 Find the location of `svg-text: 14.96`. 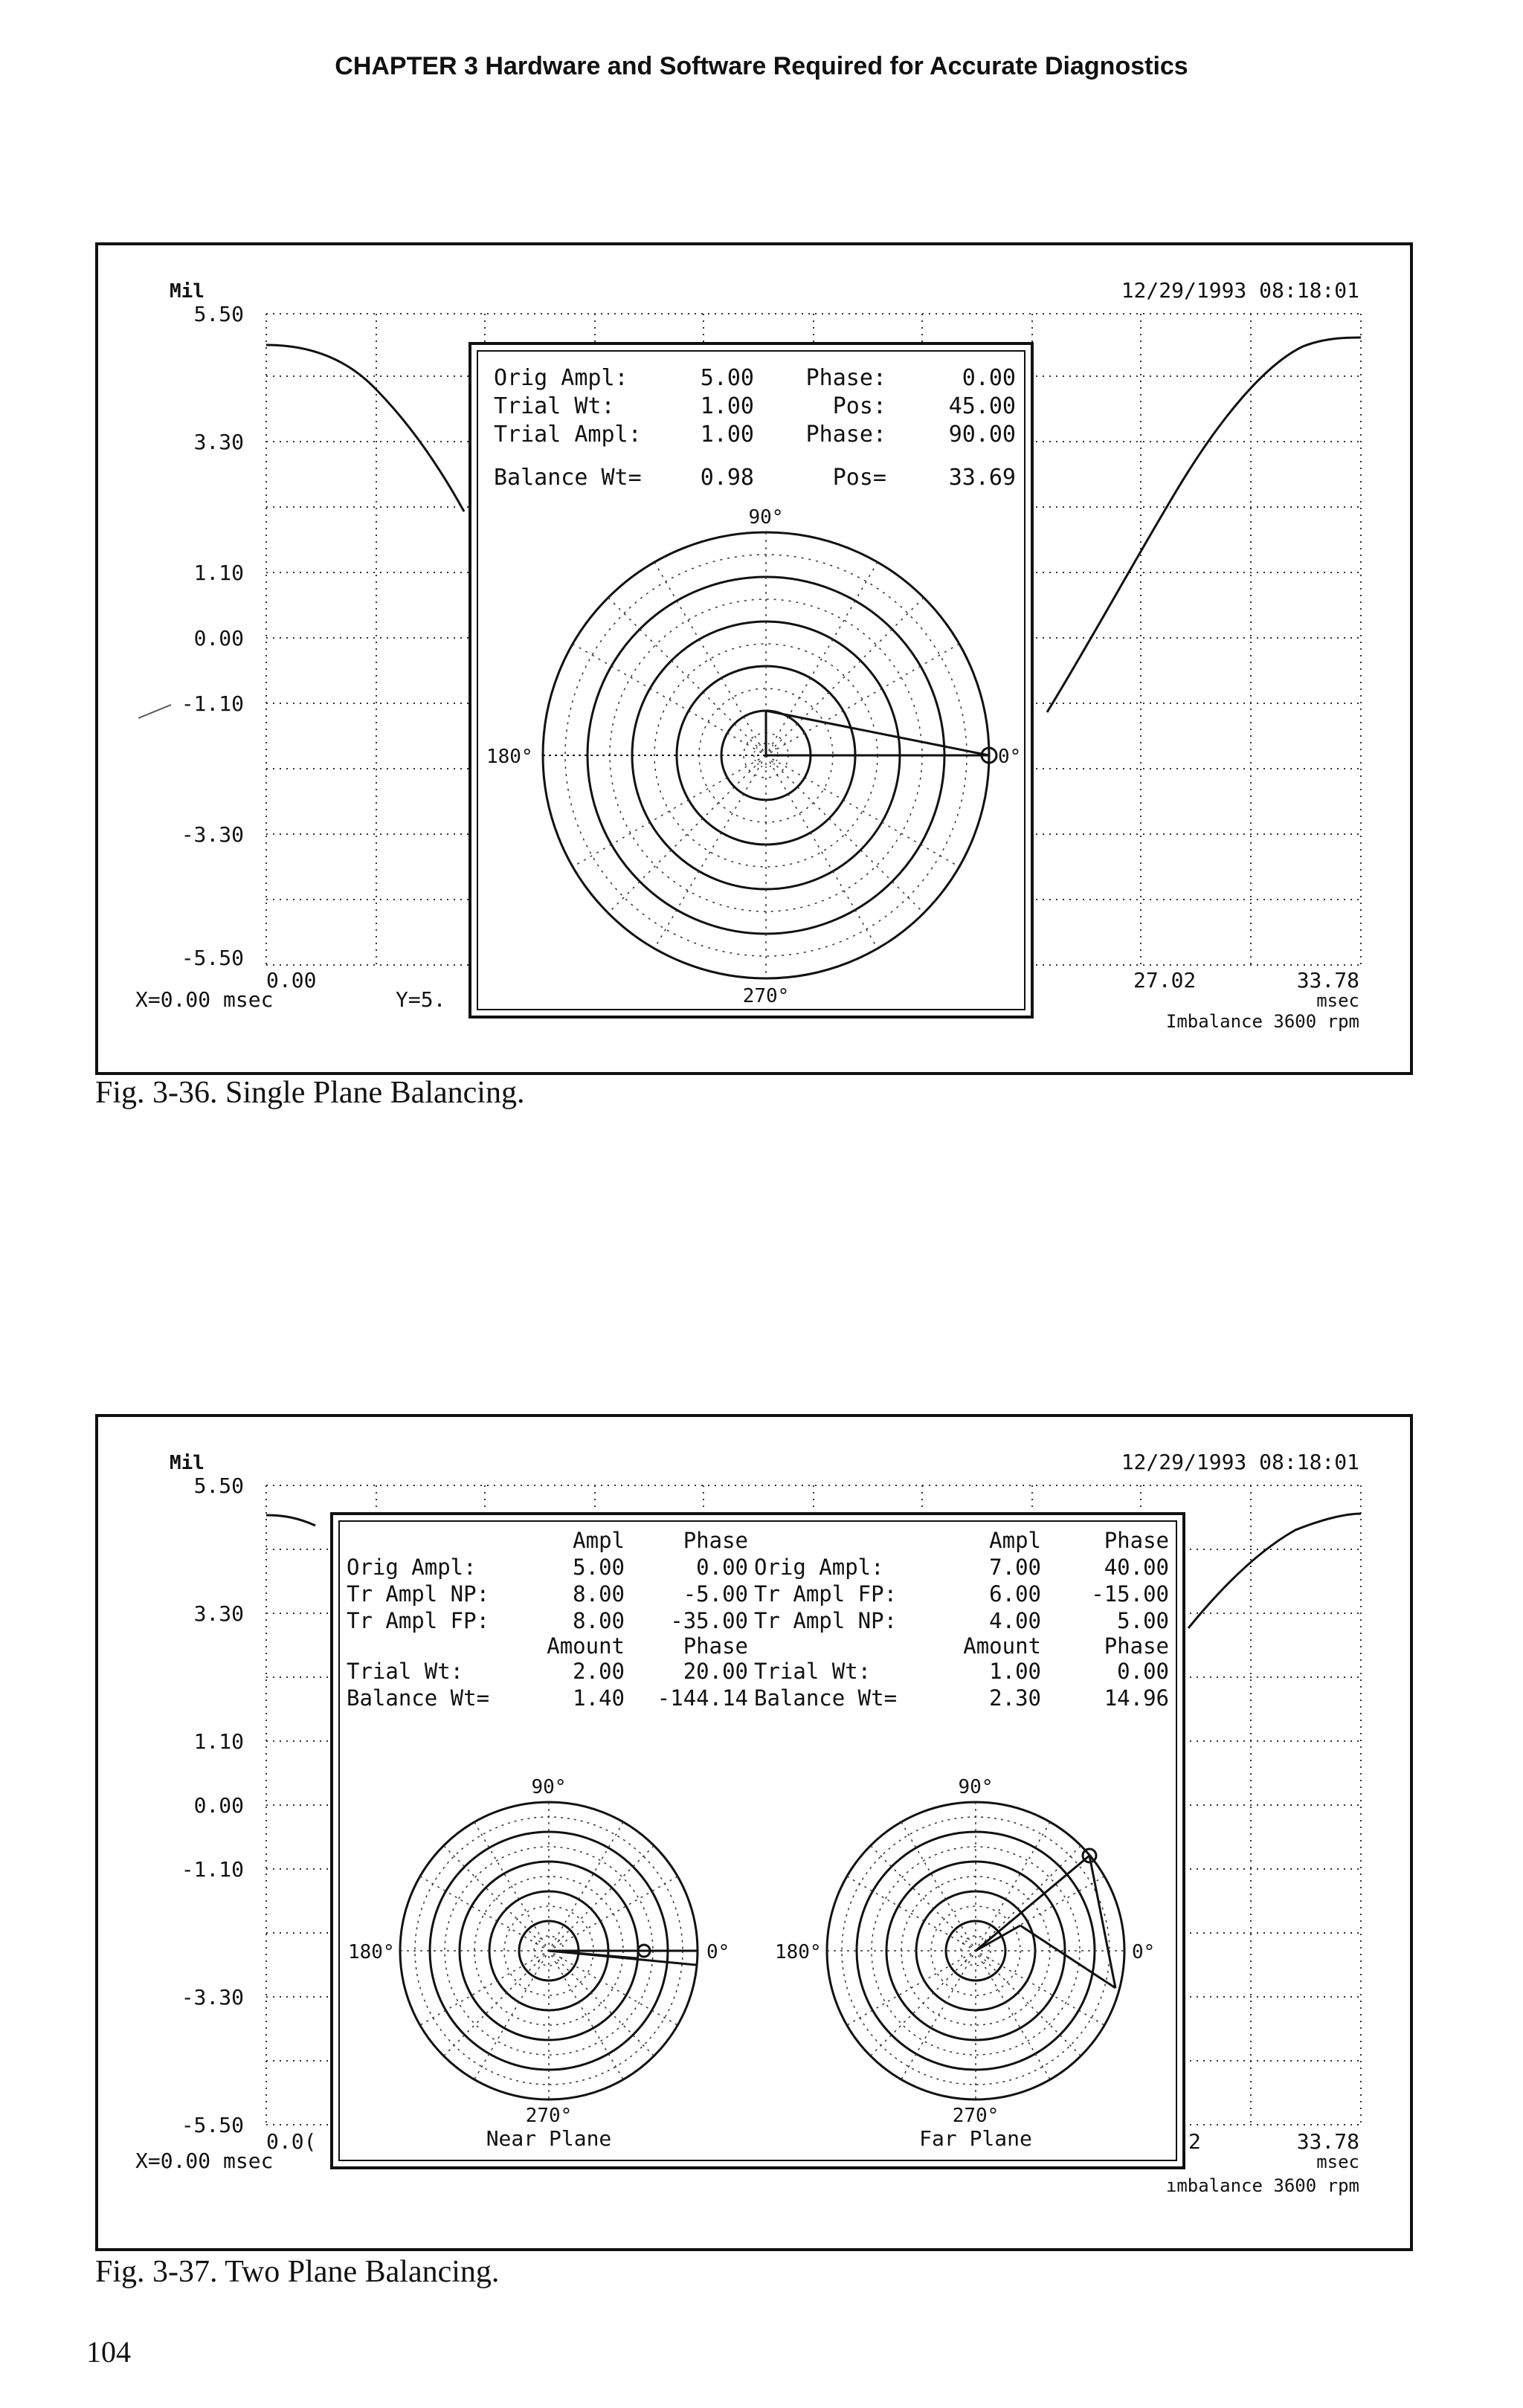

svg-text: 14.96 is located at coordinates (1136, 1698).